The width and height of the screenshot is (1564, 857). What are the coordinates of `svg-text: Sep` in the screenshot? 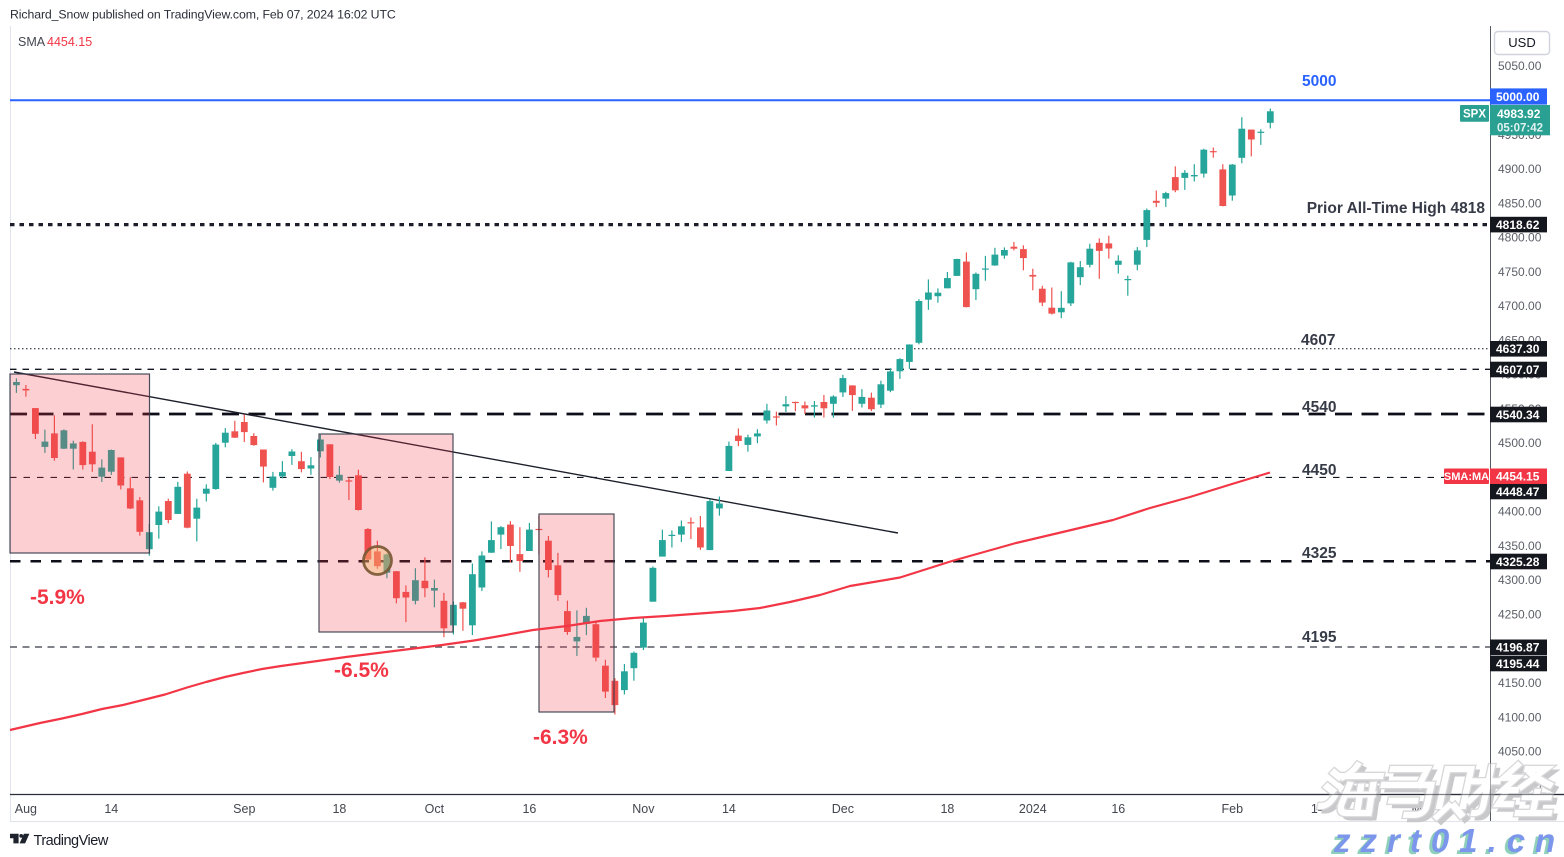 It's located at (244, 809).